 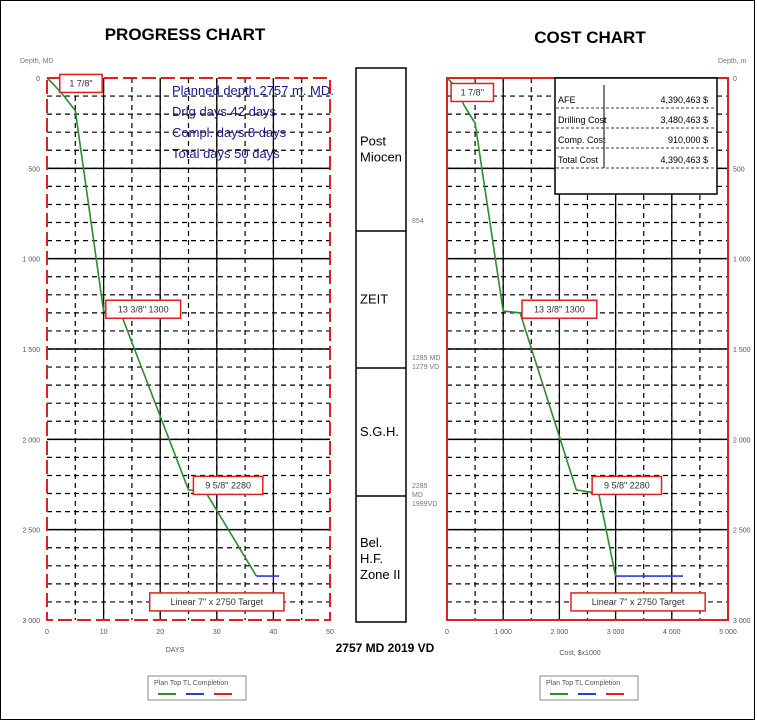 I want to click on formation-label: Bel., so click(x=371, y=542).